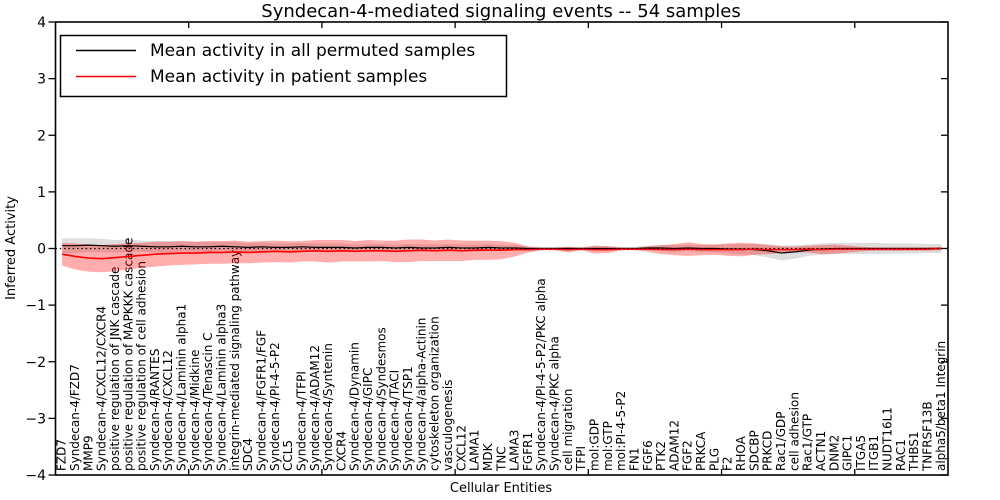 The image size is (1000, 500). I want to click on y-axis-label: Inferred Activity, so click(11, 248).